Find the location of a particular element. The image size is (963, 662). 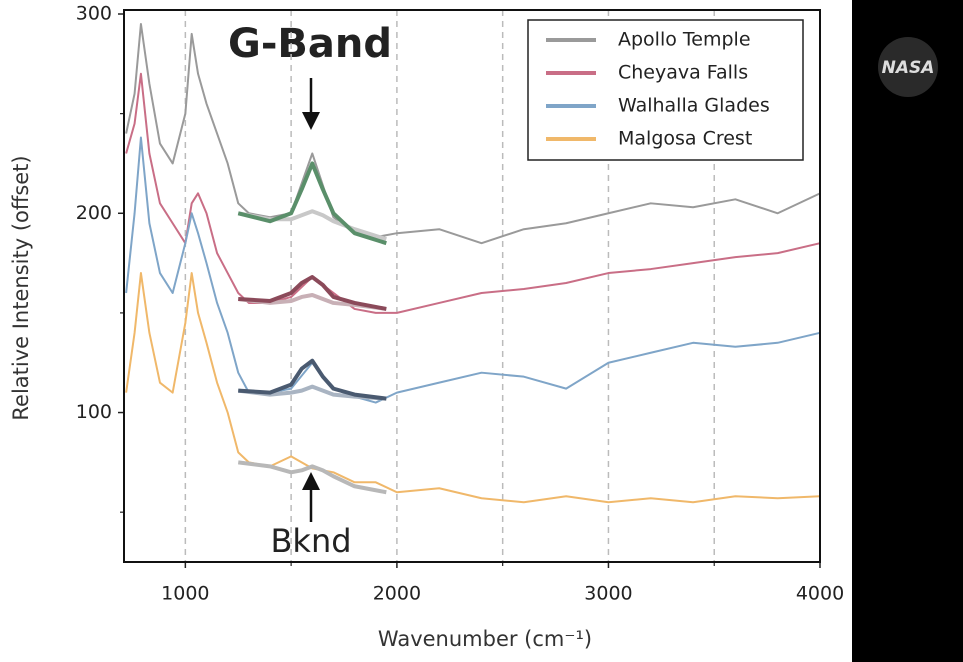

legend-box is located at coordinates (665, 90).